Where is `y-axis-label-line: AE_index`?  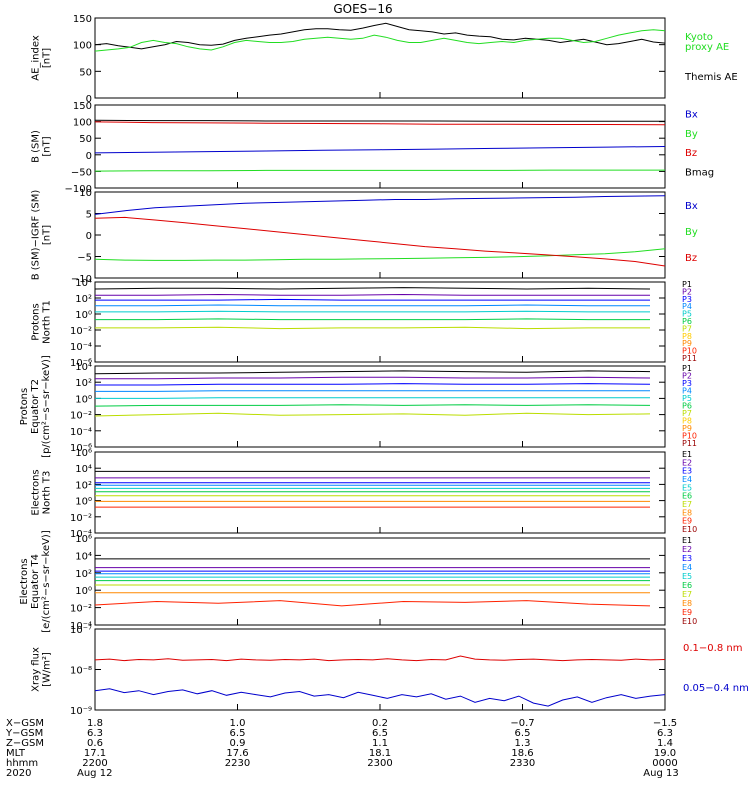
y-axis-label-line: AE_index is located at coordinates (36, 58).